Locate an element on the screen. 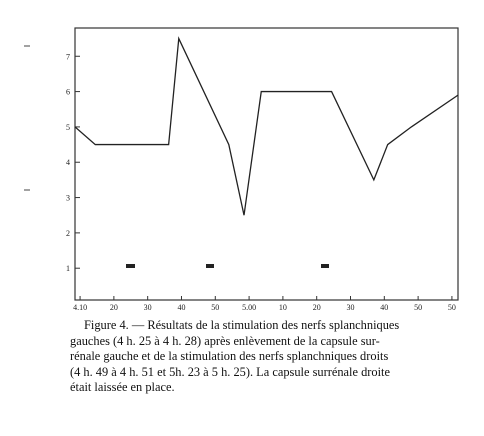 The width and height of the screenshot is (484, 436). caption-line: était laissée en place. is located at coordinates (122, 387).